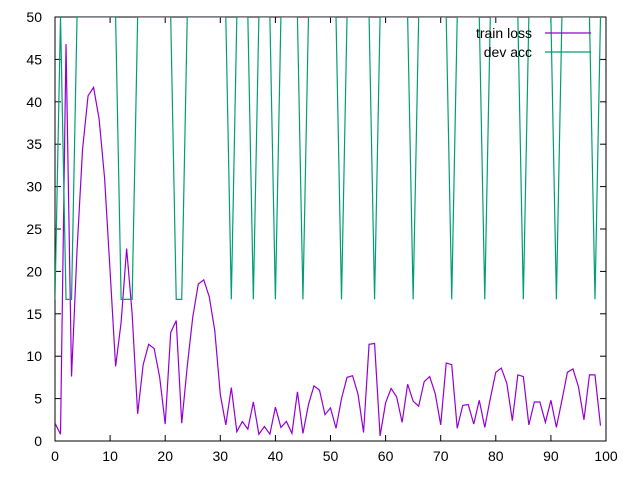  I want to click on x-tick-label: 20, so click(165, 456).